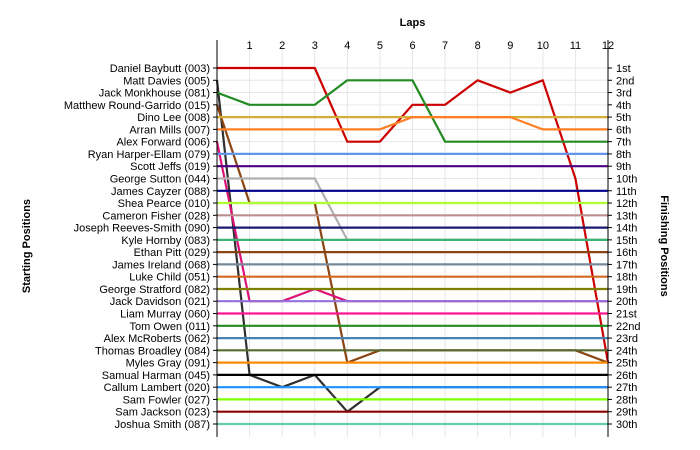 The width and height of the screenshot is (700, 450). What do you see at coordinates (161, 265) in the screenshot?
I see `start-position-label: James Ireland (068)` at bounding box center [161, 265].